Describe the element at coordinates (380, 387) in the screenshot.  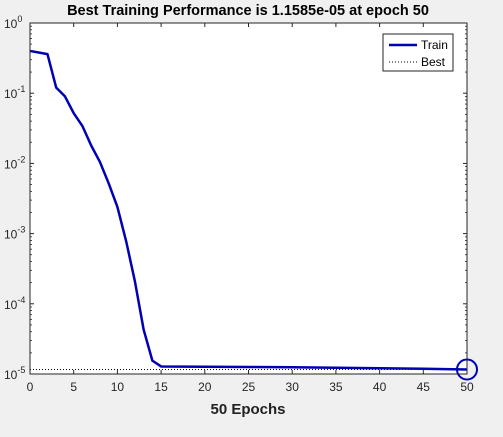
I see `x-tick-label: 40` at that location.